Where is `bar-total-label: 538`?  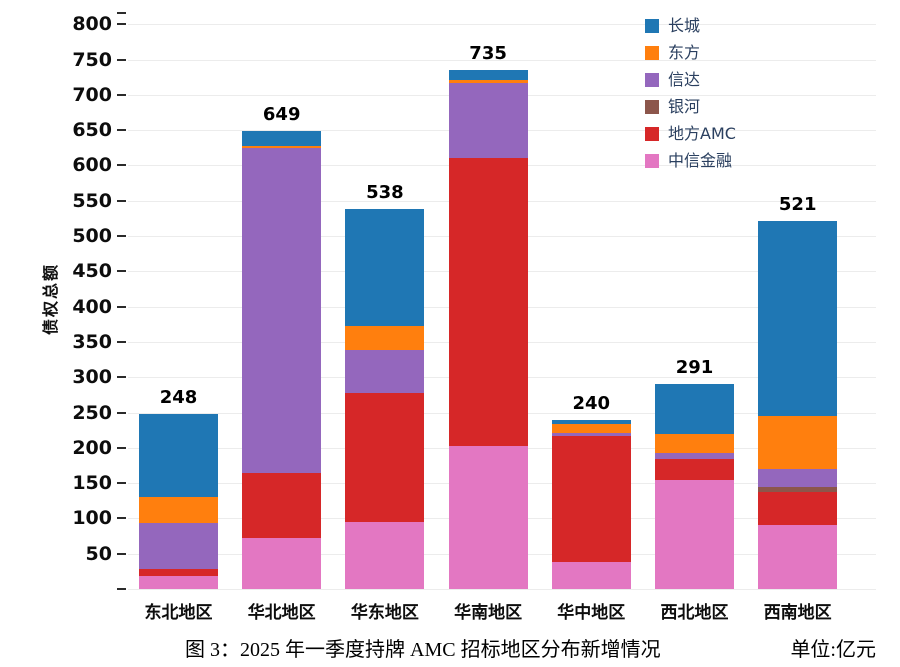 bar-total-label: 538 is located at coordinates (385, 193).